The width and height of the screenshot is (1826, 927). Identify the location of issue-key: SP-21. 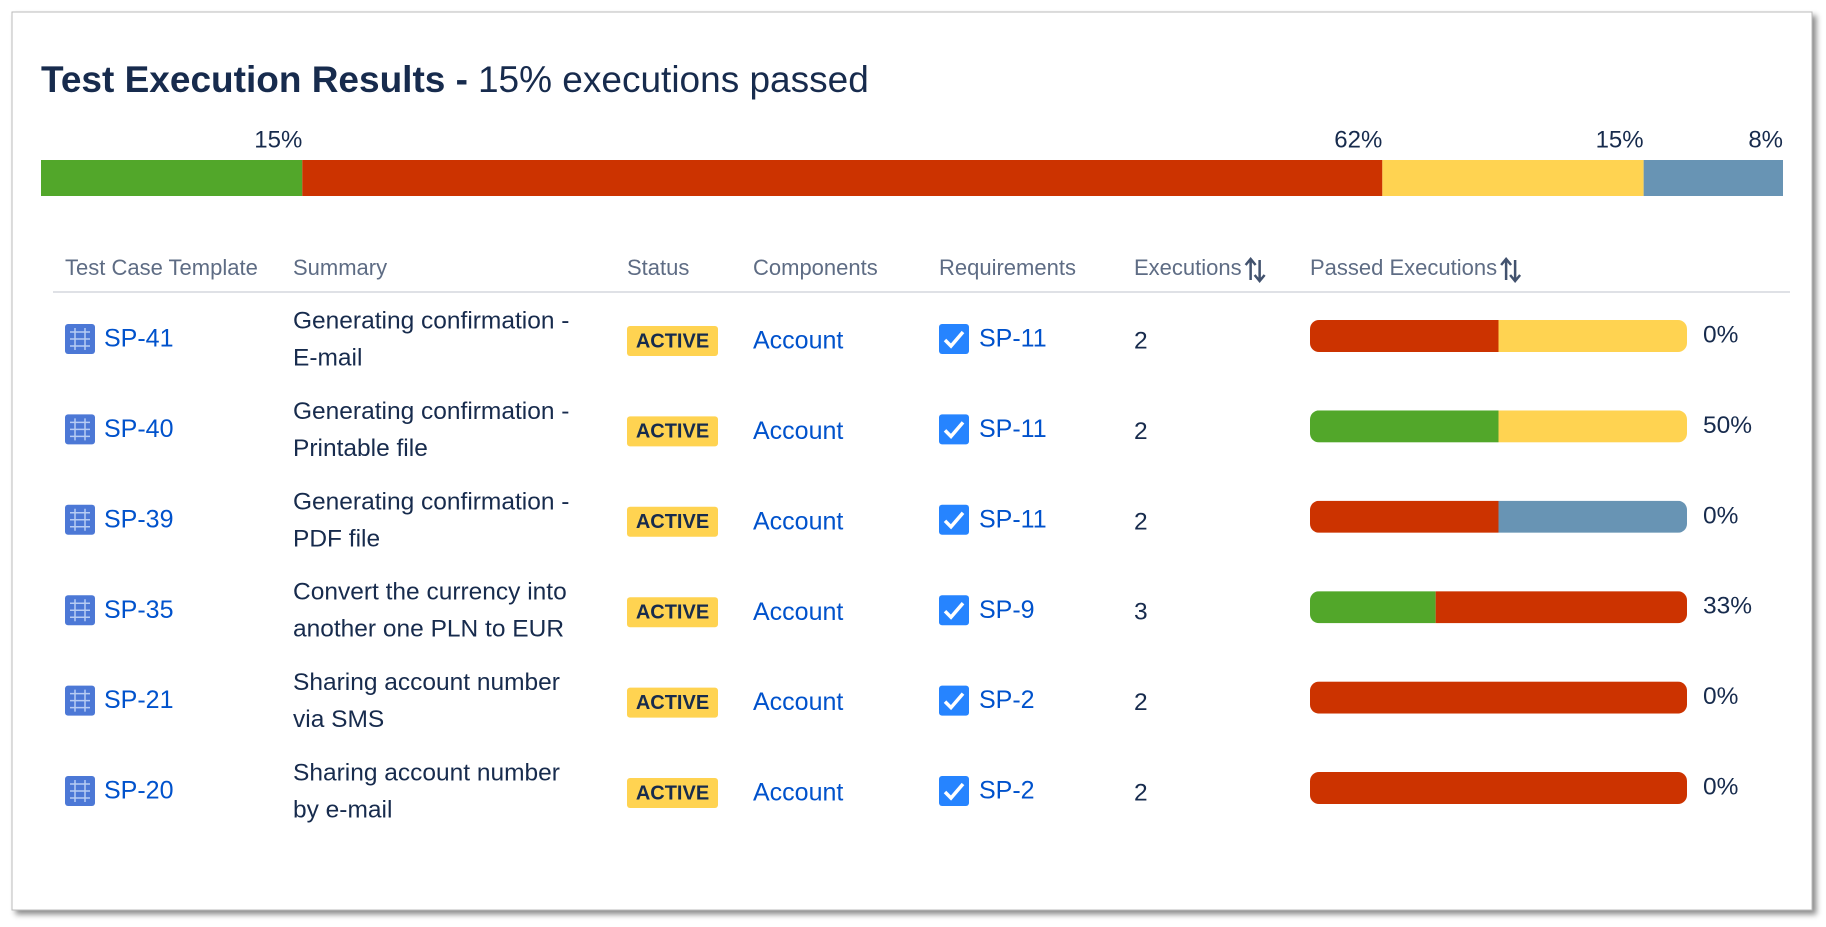
(138, 700).